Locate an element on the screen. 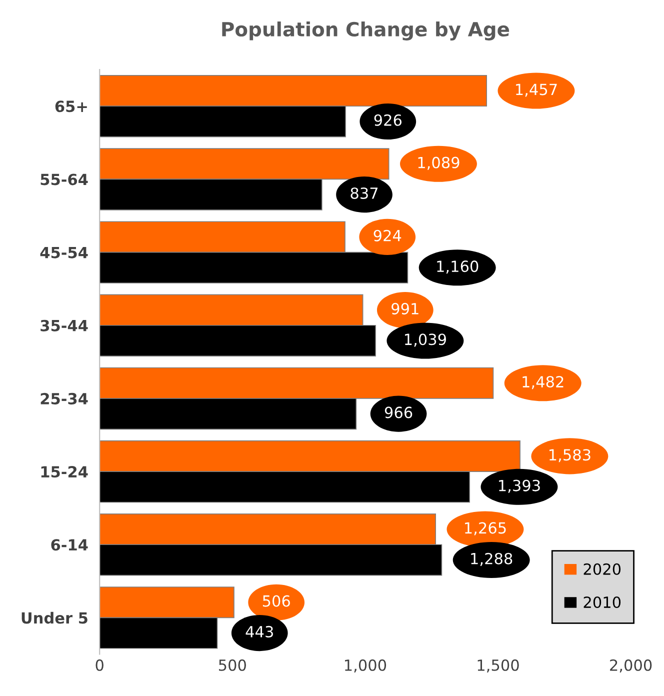  y-tick-label: 55-64 is located at coordinates (64, 180).